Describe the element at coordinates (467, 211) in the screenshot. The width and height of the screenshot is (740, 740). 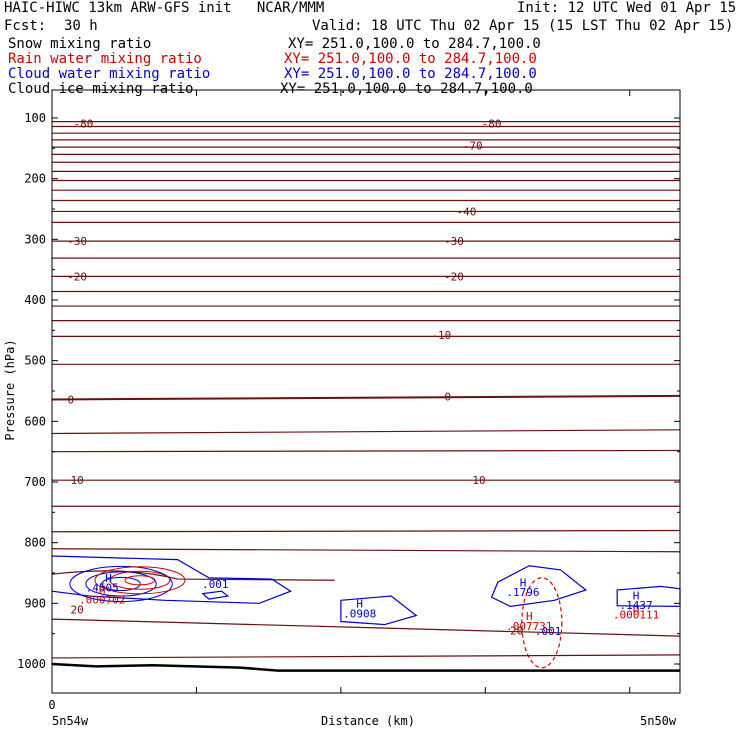
I see `temperature-contour-label: -40` at that location.